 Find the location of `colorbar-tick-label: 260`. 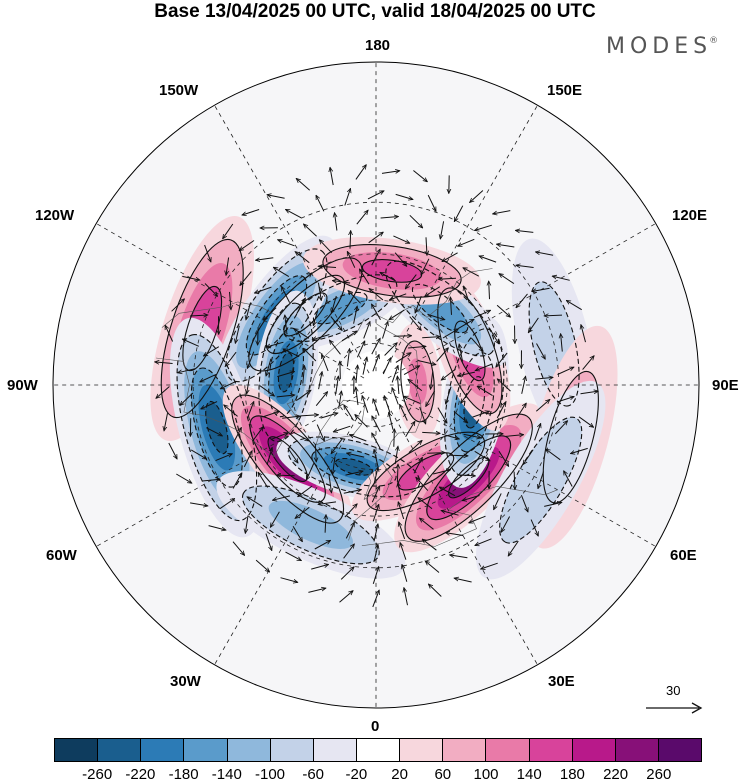

colorbar-tick-label: 260 is located at coordinates (659, 774).